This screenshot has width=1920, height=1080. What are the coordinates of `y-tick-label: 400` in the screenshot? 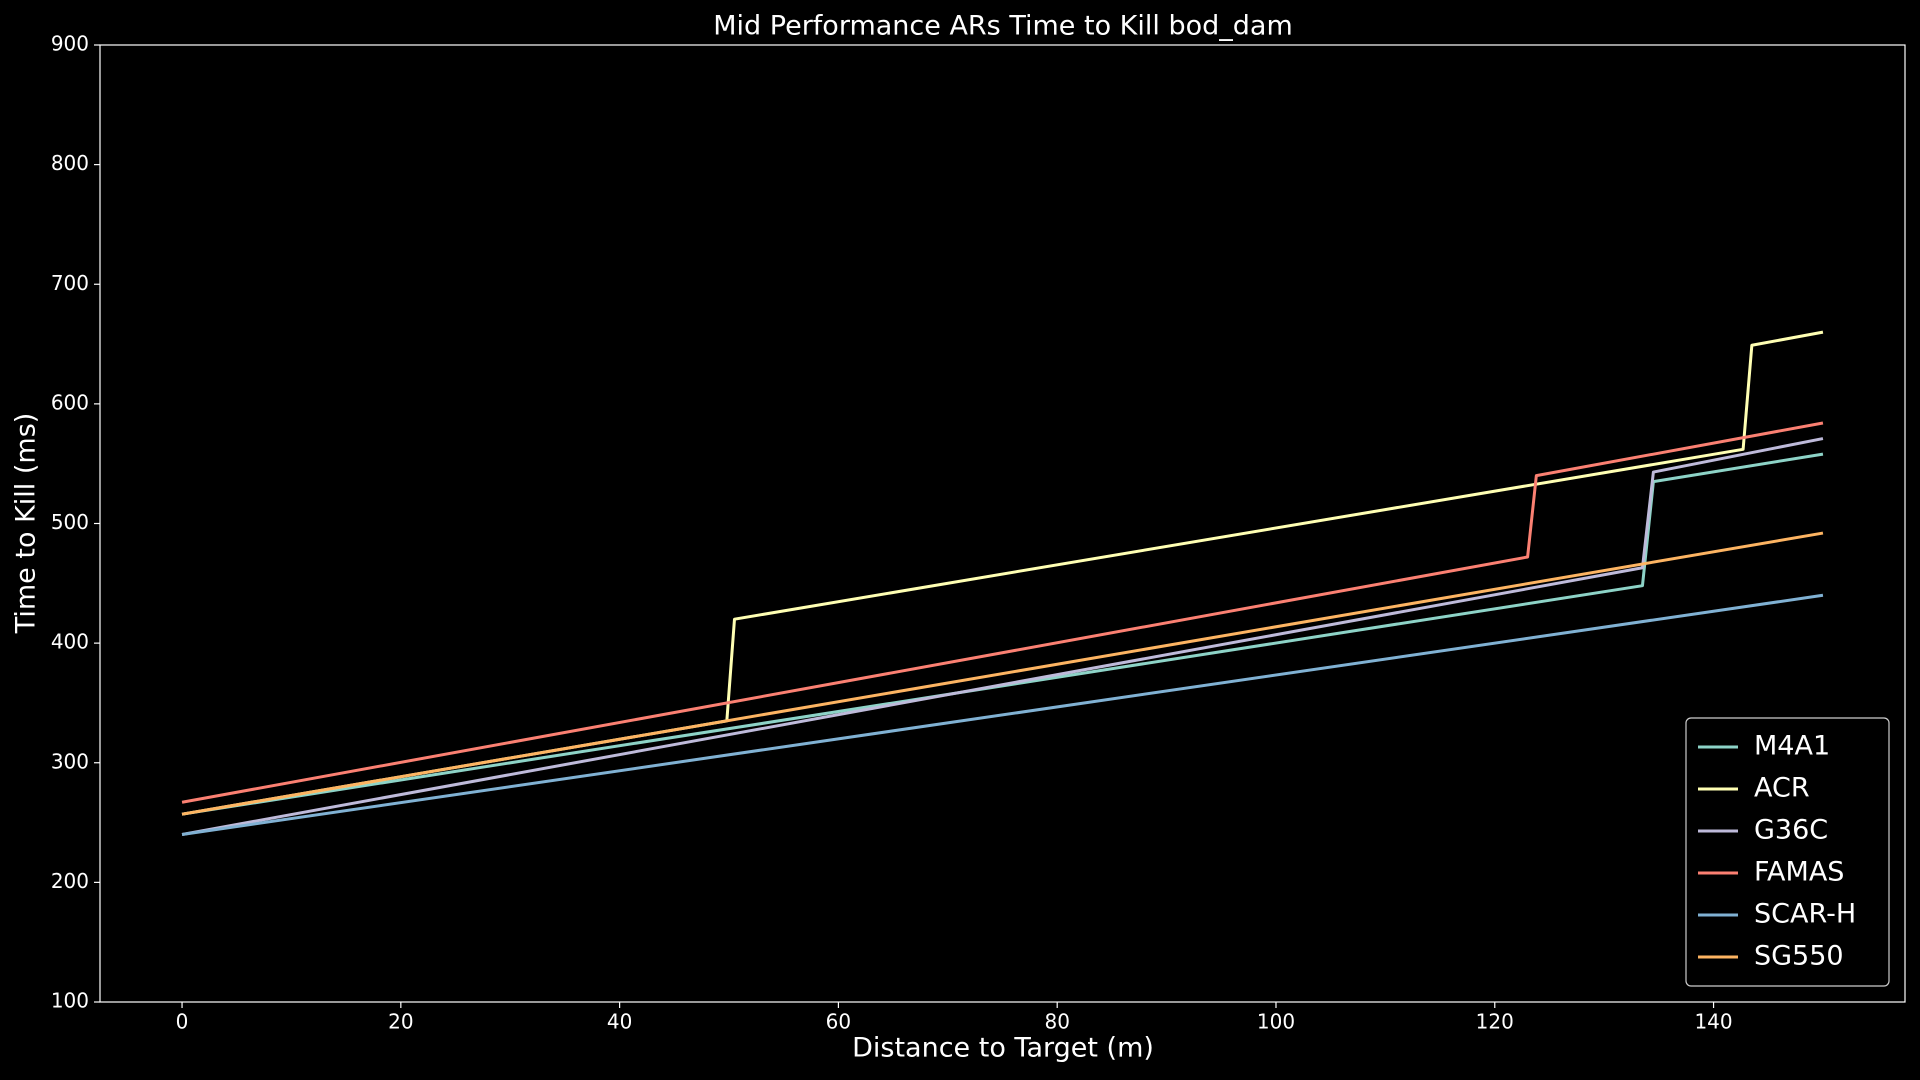 It's located at (70, 642).